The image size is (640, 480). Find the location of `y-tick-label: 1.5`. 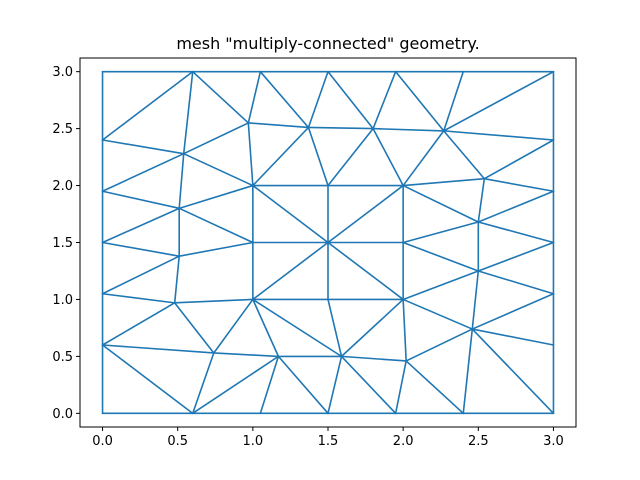

y-tick-label: 1.5 is located at coordinates (62, 243).